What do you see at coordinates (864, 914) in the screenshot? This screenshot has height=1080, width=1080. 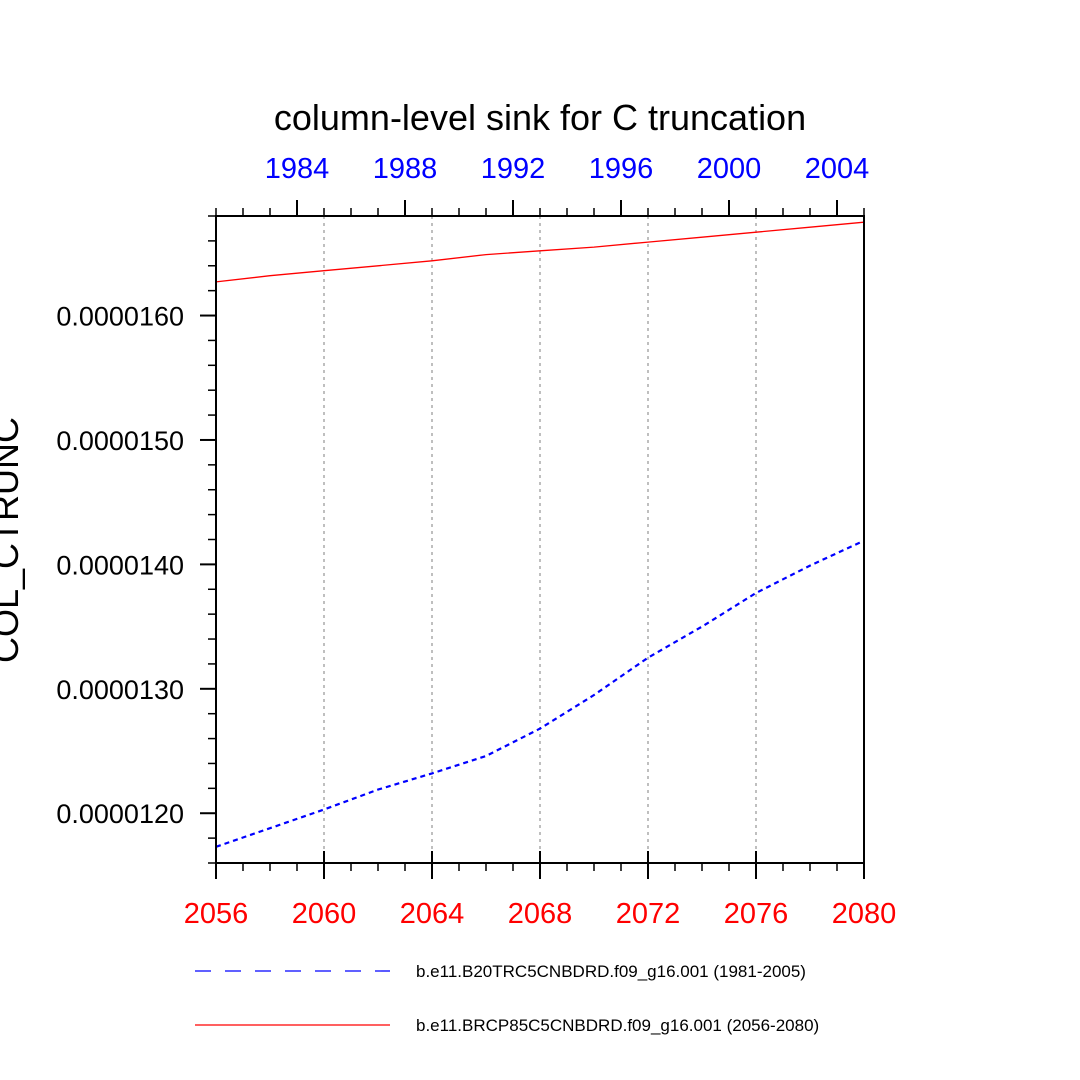 I see `bottom-tick-label: 2080` at bounding box center [864, 914].